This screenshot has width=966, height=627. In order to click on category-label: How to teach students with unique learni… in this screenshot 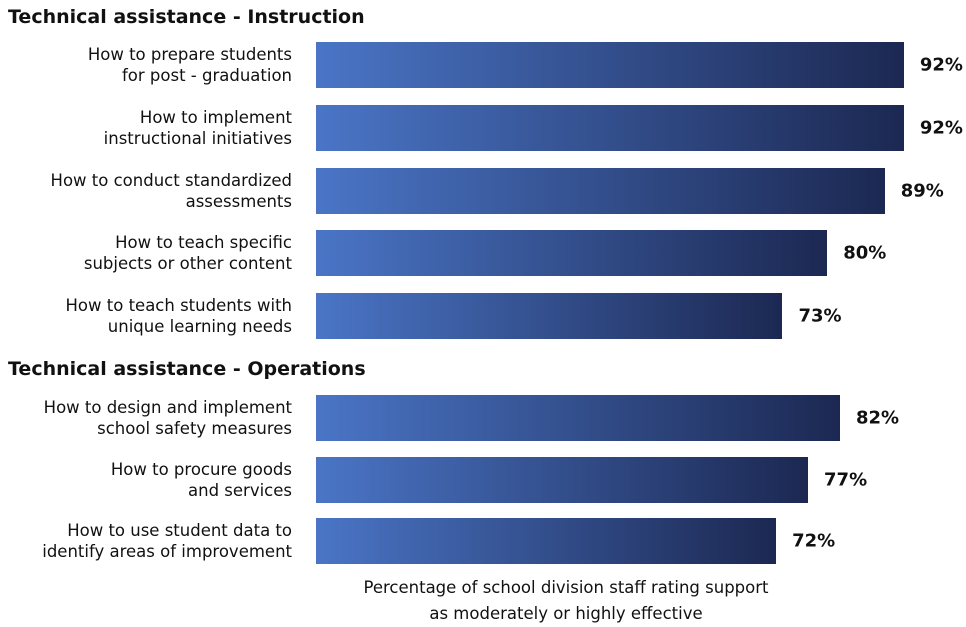, I will do `click(178, 316)`.